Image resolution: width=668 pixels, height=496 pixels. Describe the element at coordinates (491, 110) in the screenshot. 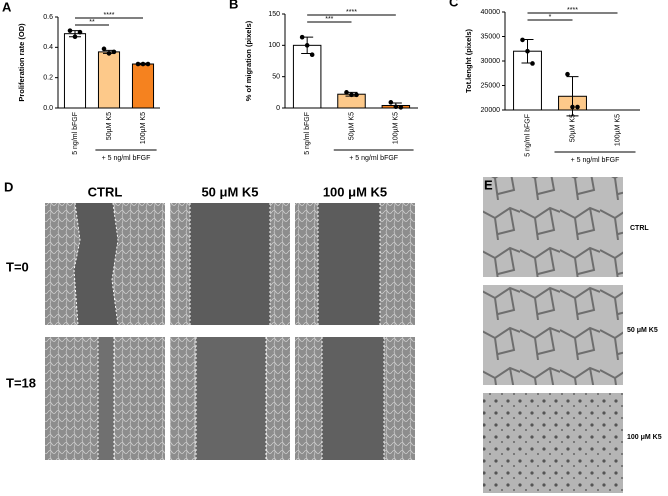

I see `y-tick-label: 20000` at that location.